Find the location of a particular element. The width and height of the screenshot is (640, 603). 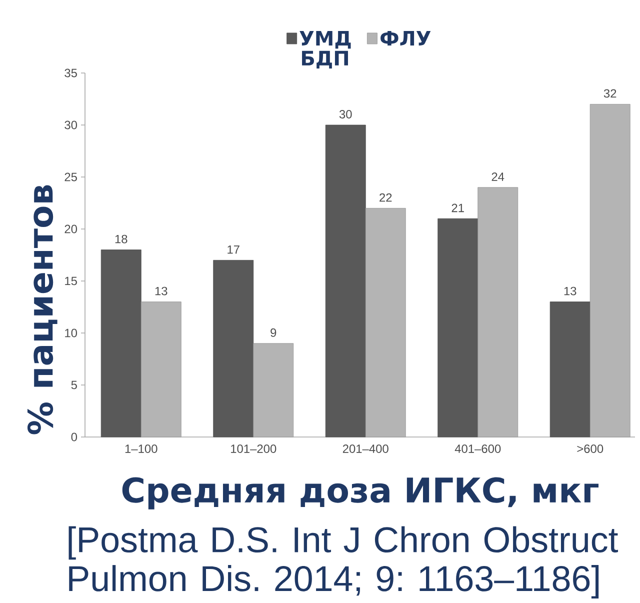

data-label: 21 is located at coordinates (458, 208).